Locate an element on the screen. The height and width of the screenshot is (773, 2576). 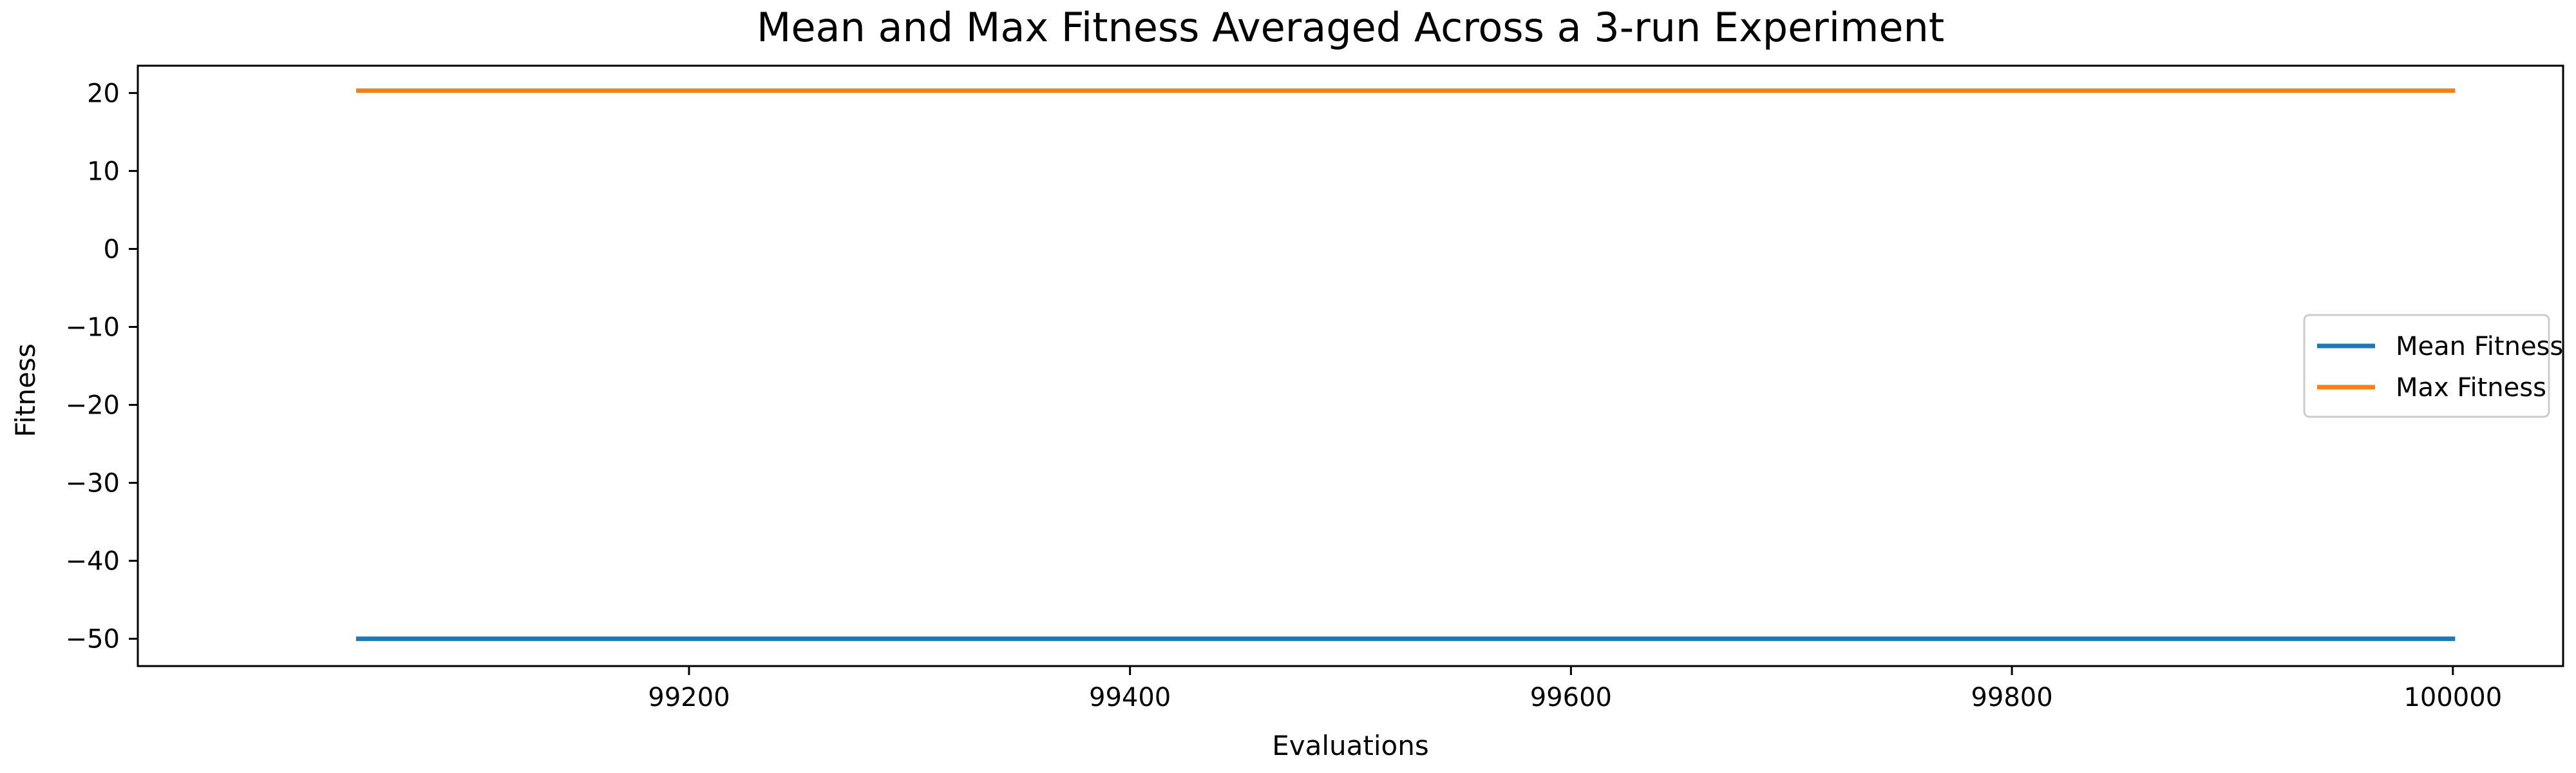
y-tick-label: −50 is located at coordinates (93, 639).